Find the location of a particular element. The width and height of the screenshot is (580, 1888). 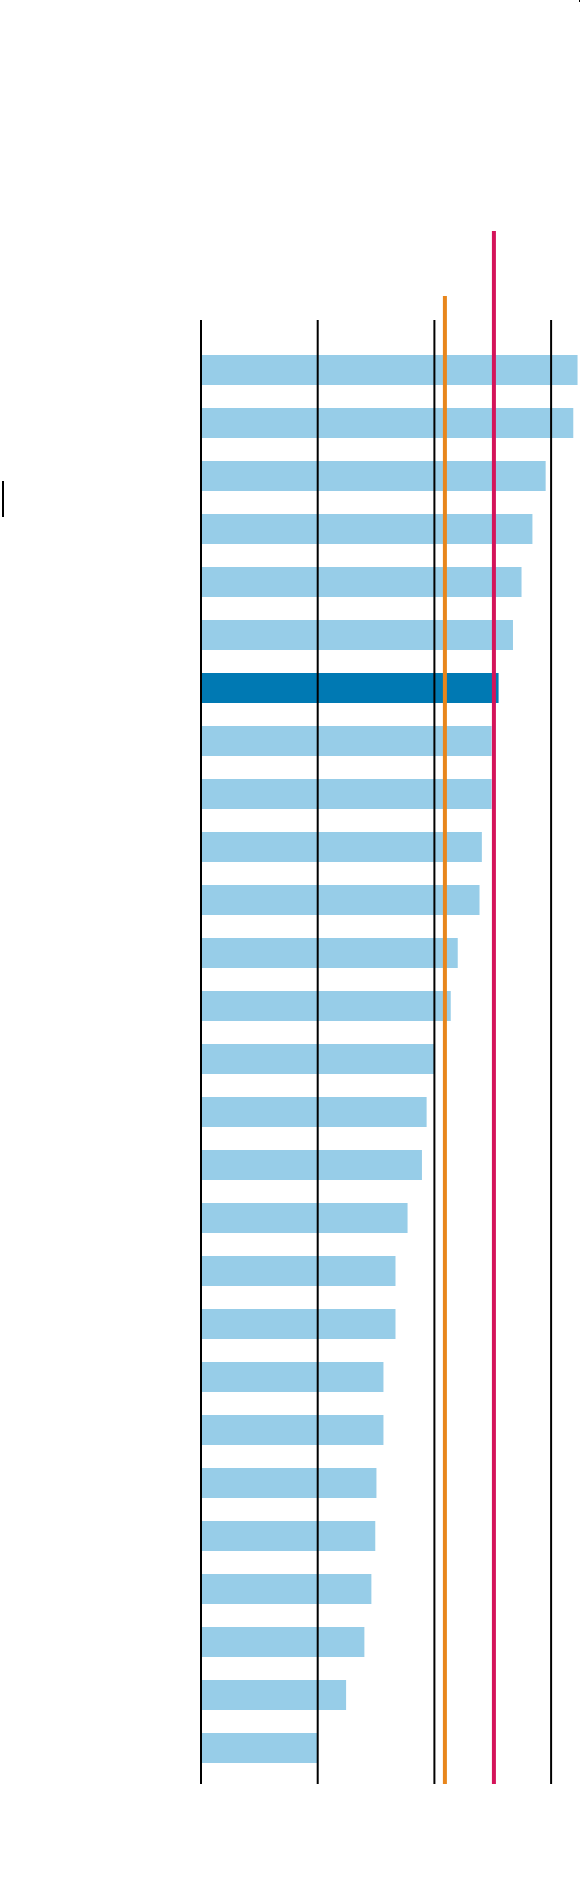

highlighted-bar is located at coordinates (350, 688).